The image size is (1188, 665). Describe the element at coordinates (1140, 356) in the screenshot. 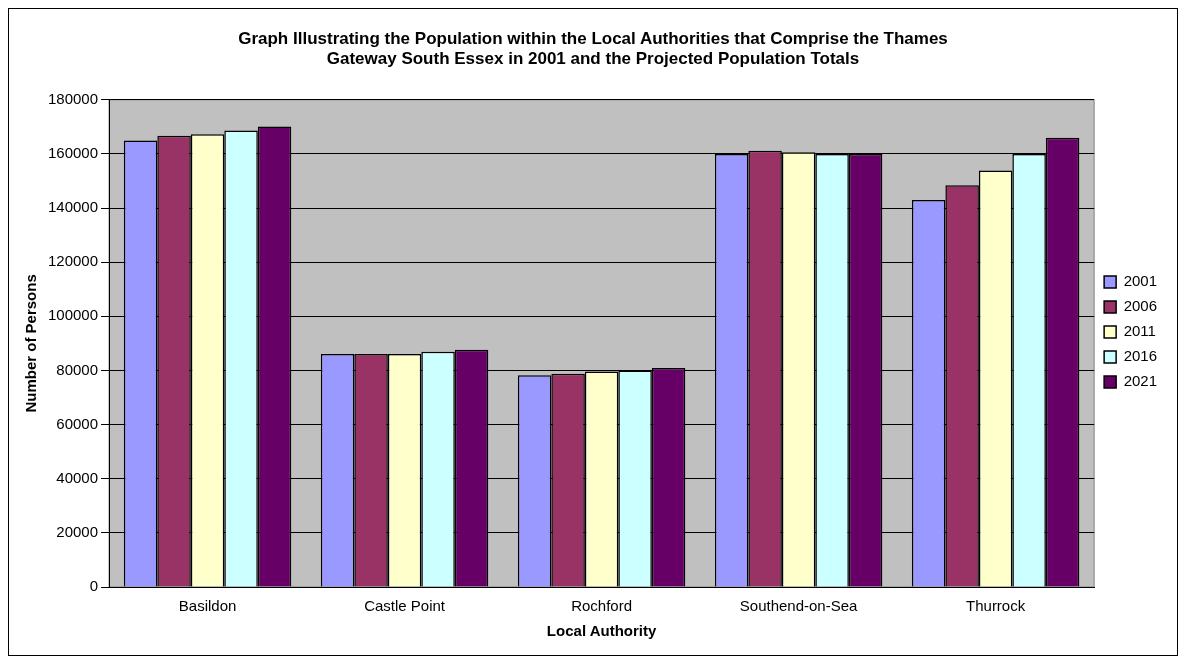

I see `legend-label: 2016` at that location.